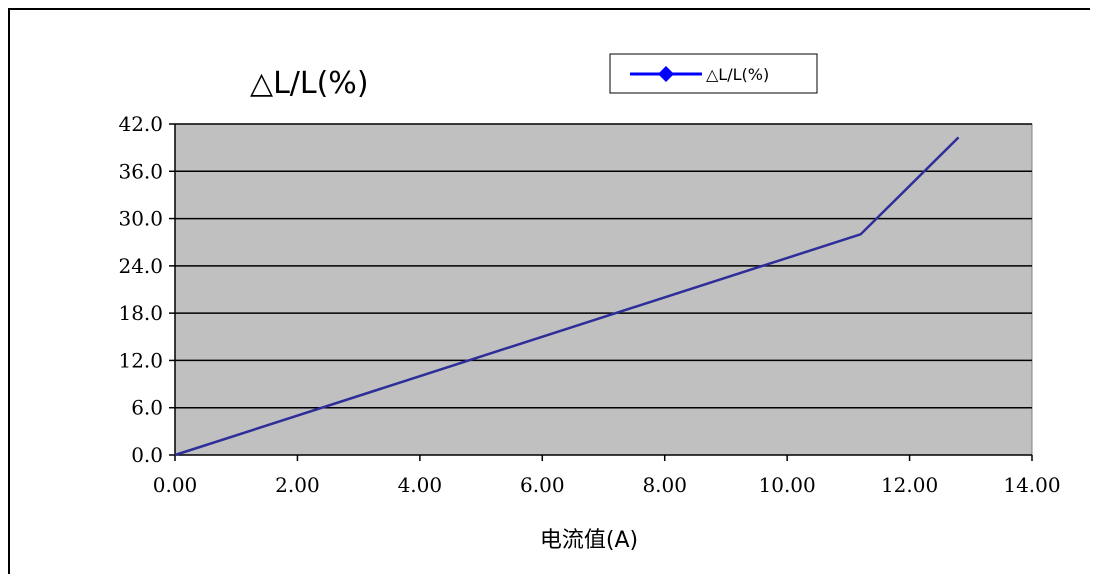 This screenshot has width=1094, height=576. I want to click on y-tick-label: 36.0, so click(140, 171).